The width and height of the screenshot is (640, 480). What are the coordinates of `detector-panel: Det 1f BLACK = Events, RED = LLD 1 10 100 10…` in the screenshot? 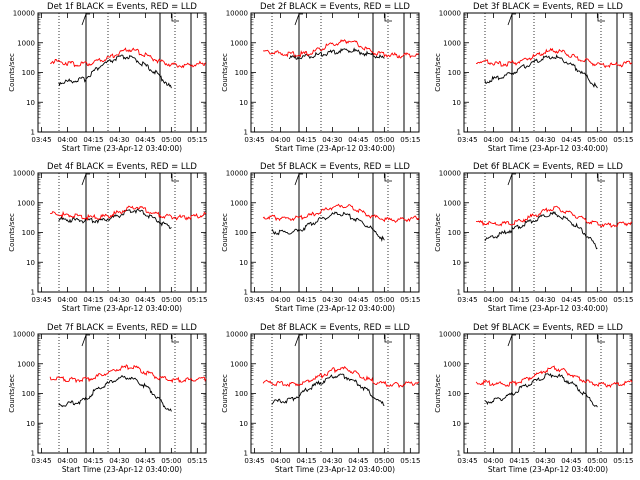 It's located at (107, 77).